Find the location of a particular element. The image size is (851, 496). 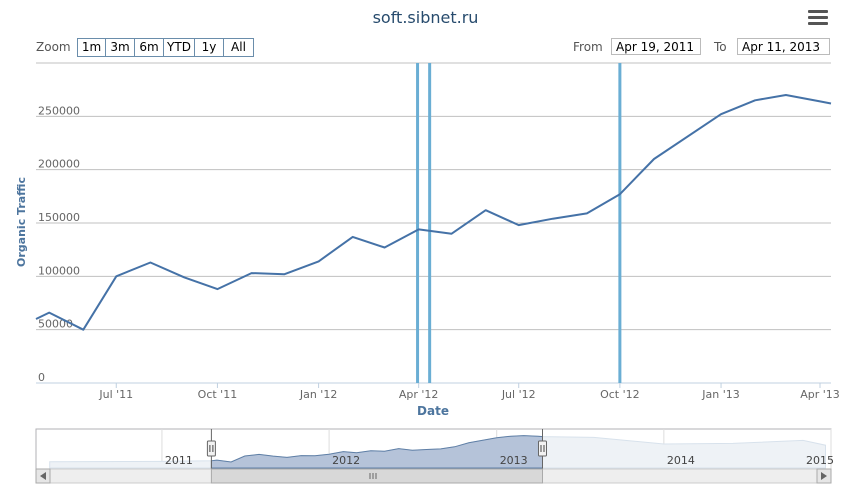

navigator-year-label: 2014 is located at coordinates (681, 460).